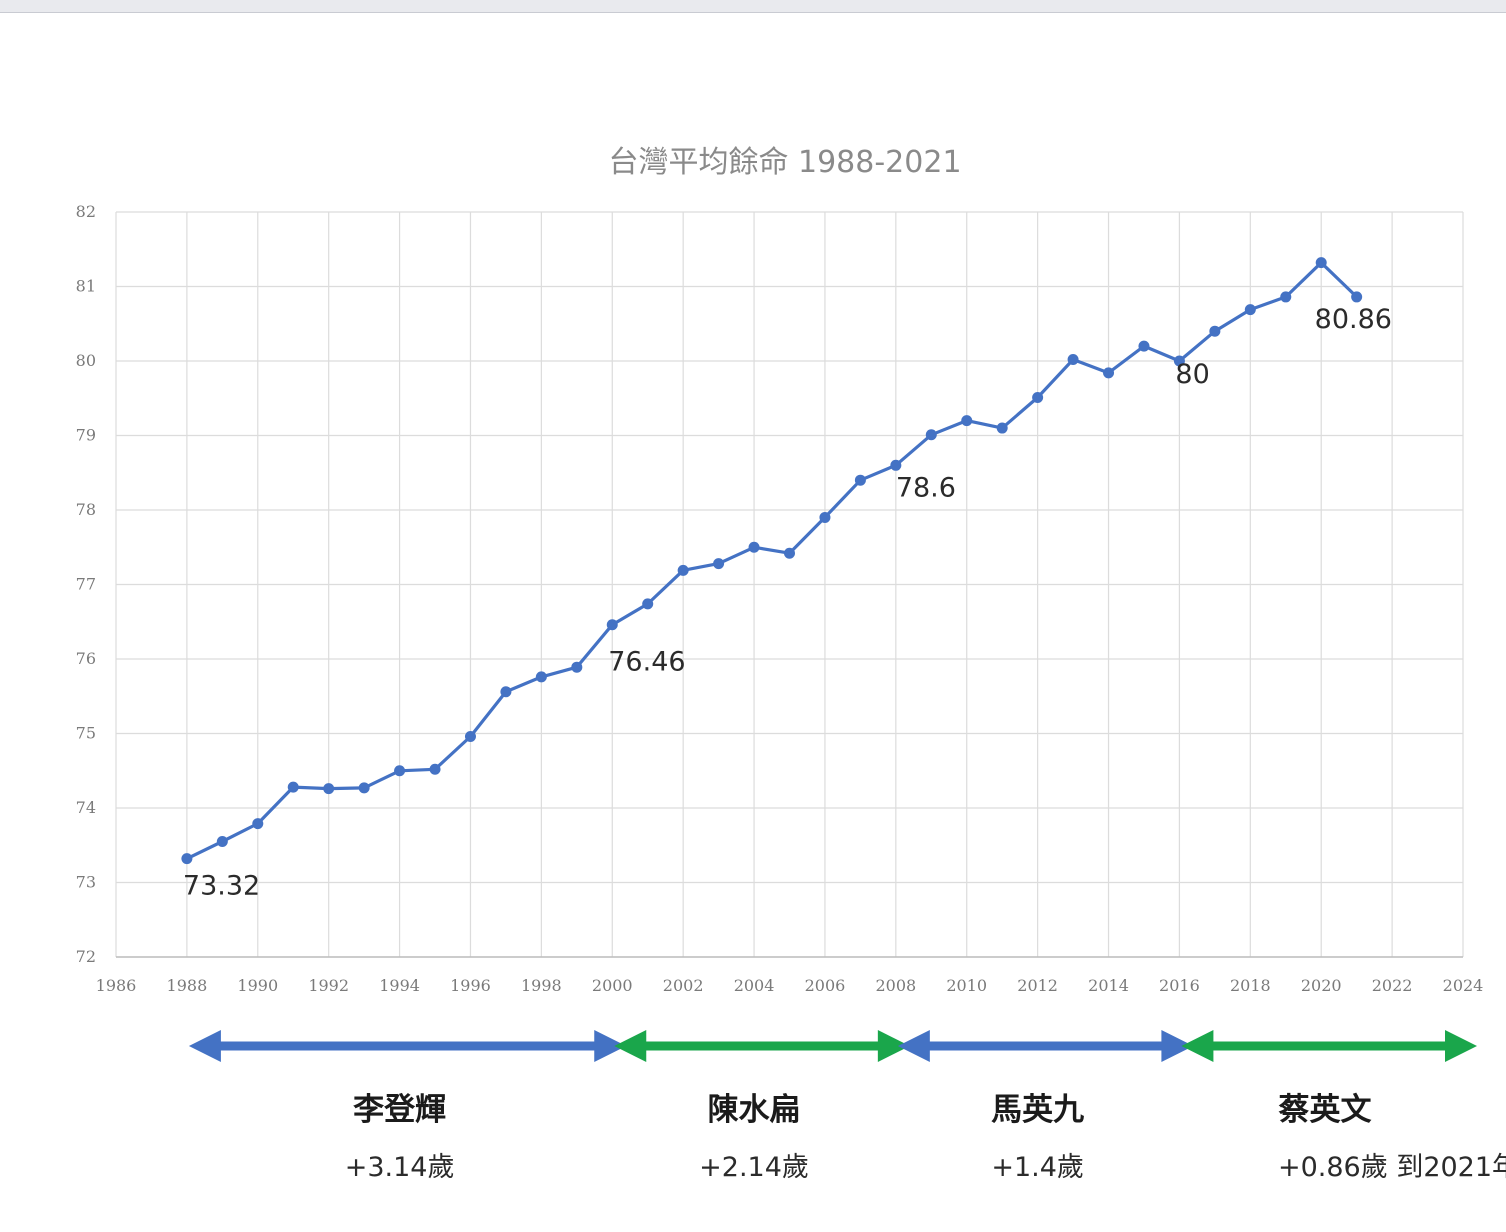  Describe the element at coordinates (86, 733) in the screenshot. I see `y-tick-label: 75` at that location.